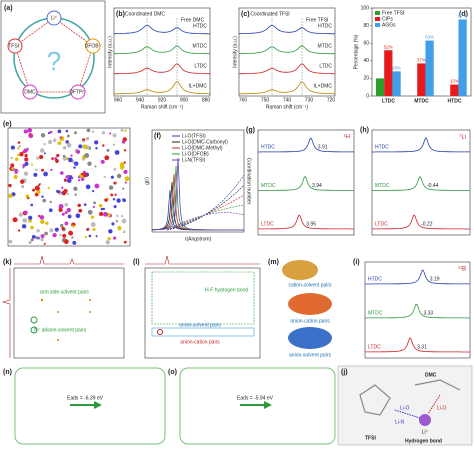  I want to click on x-tick-label: 720, so click(331, 100).